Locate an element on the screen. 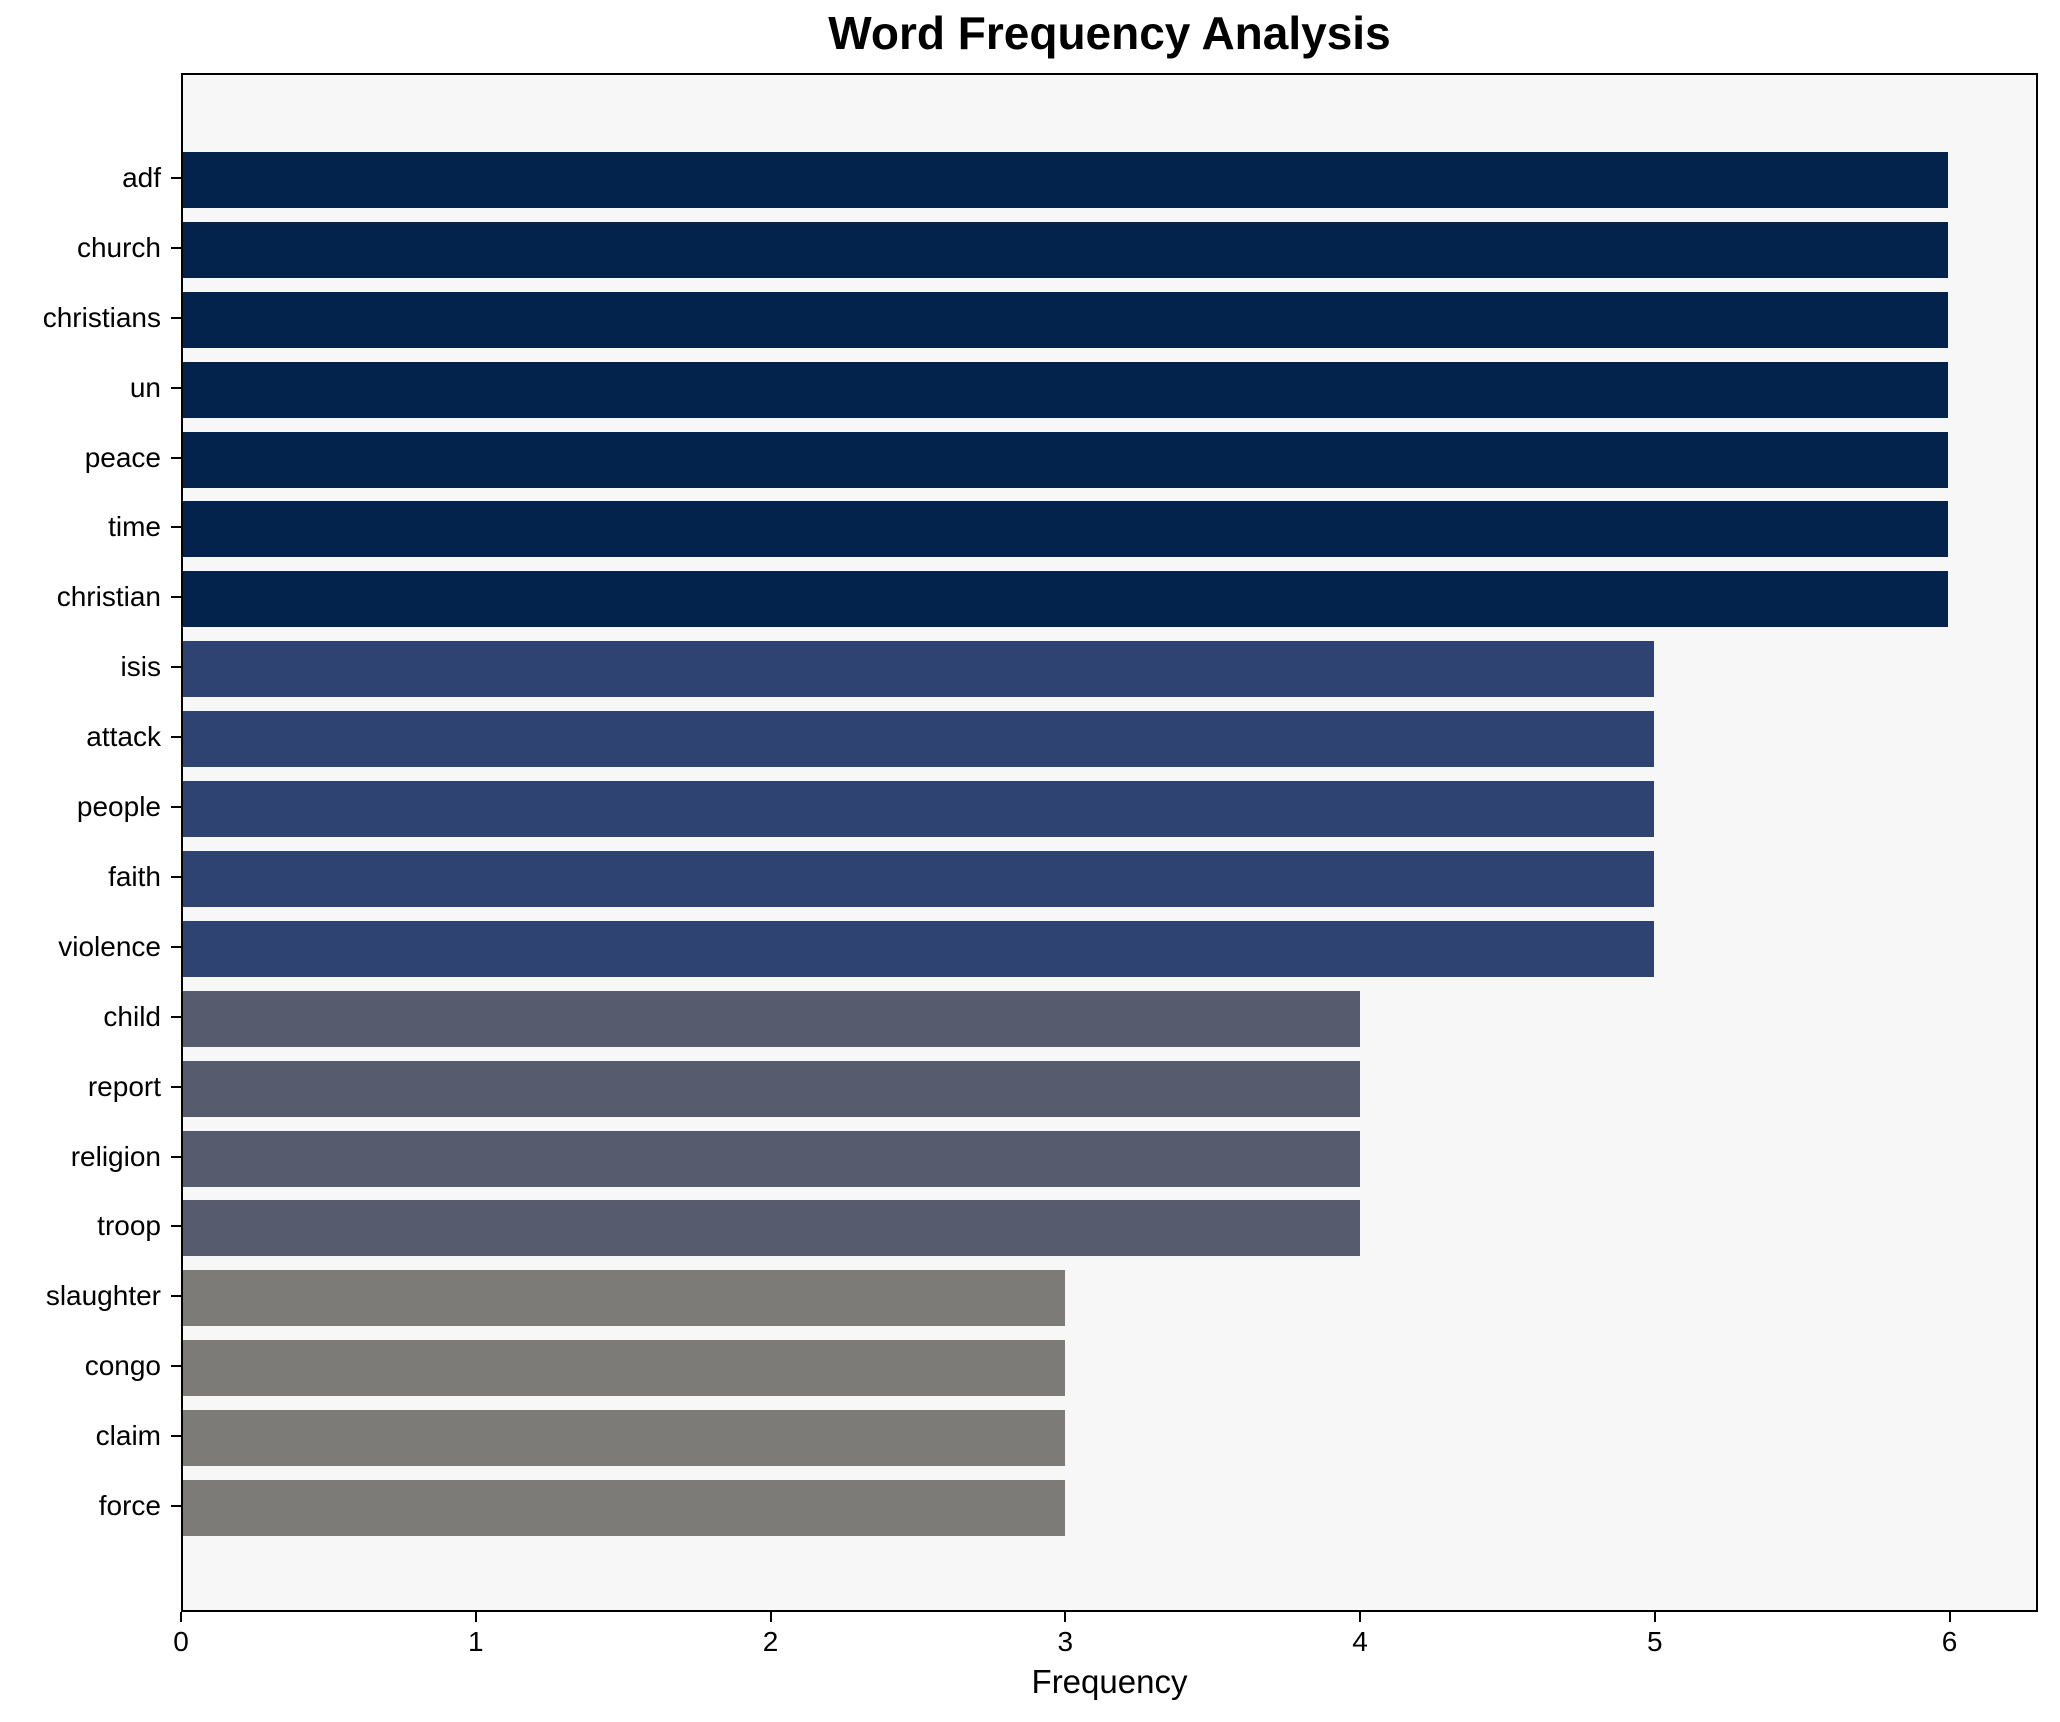 The width and height of the screenshot is (2060, 1722). y-tick-mark-people is located at coordinates (176, 807).